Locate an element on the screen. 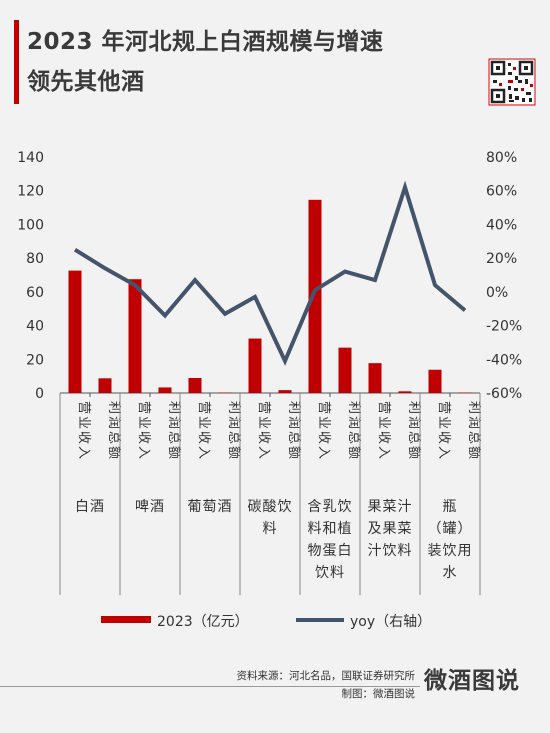 Image resolution: width=550 pixels, height=733 pixels. left-axis-tick-label: 140 is located at coordinates (30, 158).